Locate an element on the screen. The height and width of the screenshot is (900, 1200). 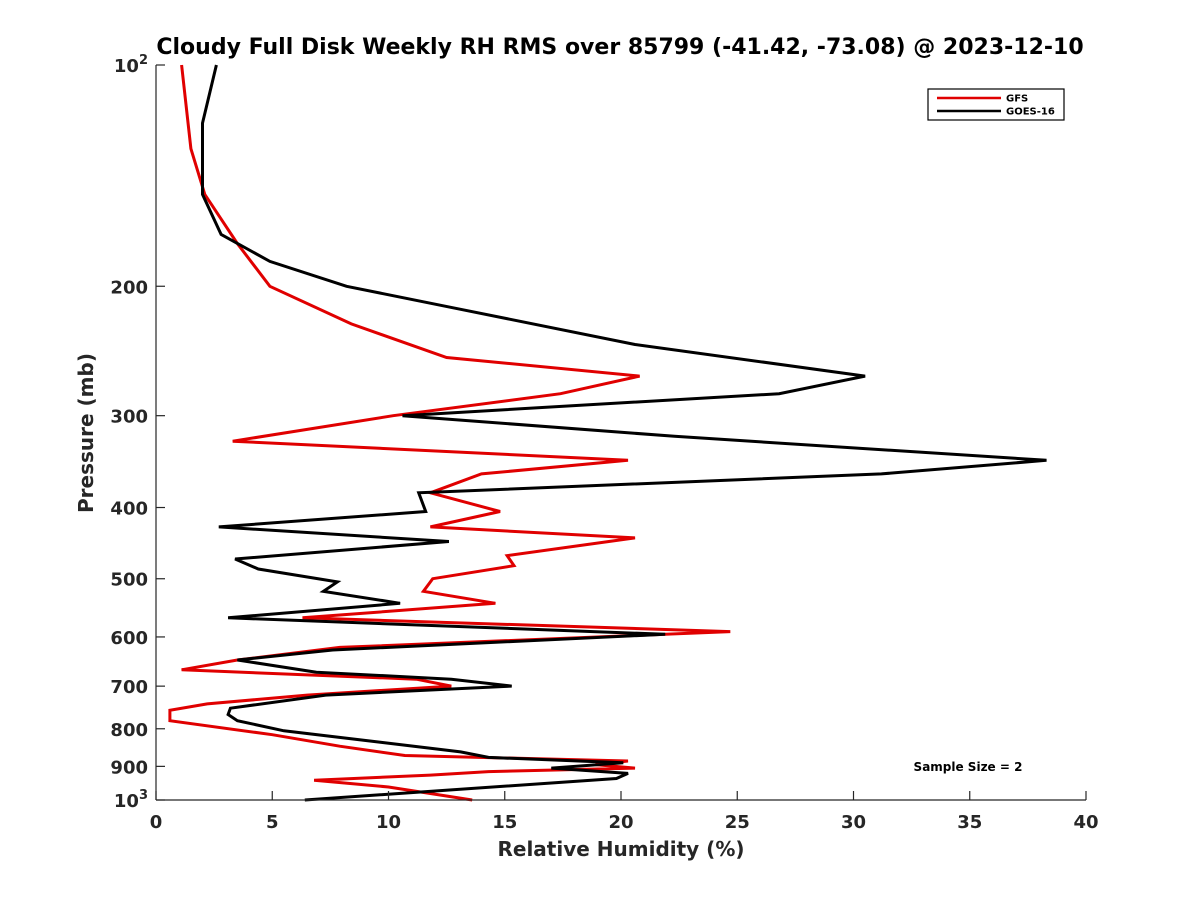
x-tick-label: 5 is located at coordinates (272, 822).